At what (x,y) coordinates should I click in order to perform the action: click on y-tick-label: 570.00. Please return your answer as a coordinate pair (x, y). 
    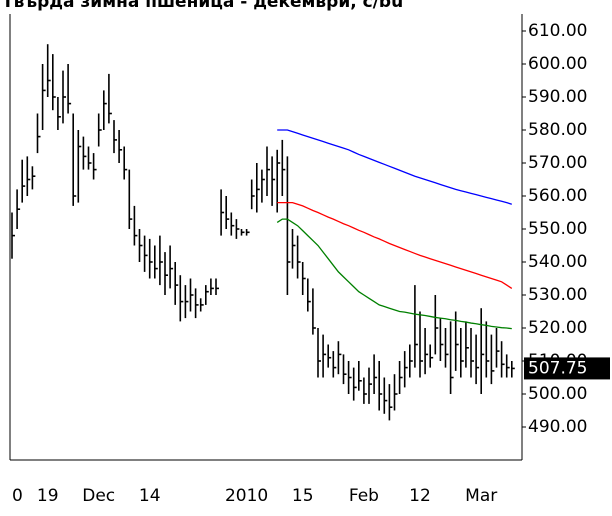
    Looking at the image, I should click on (557, 163).